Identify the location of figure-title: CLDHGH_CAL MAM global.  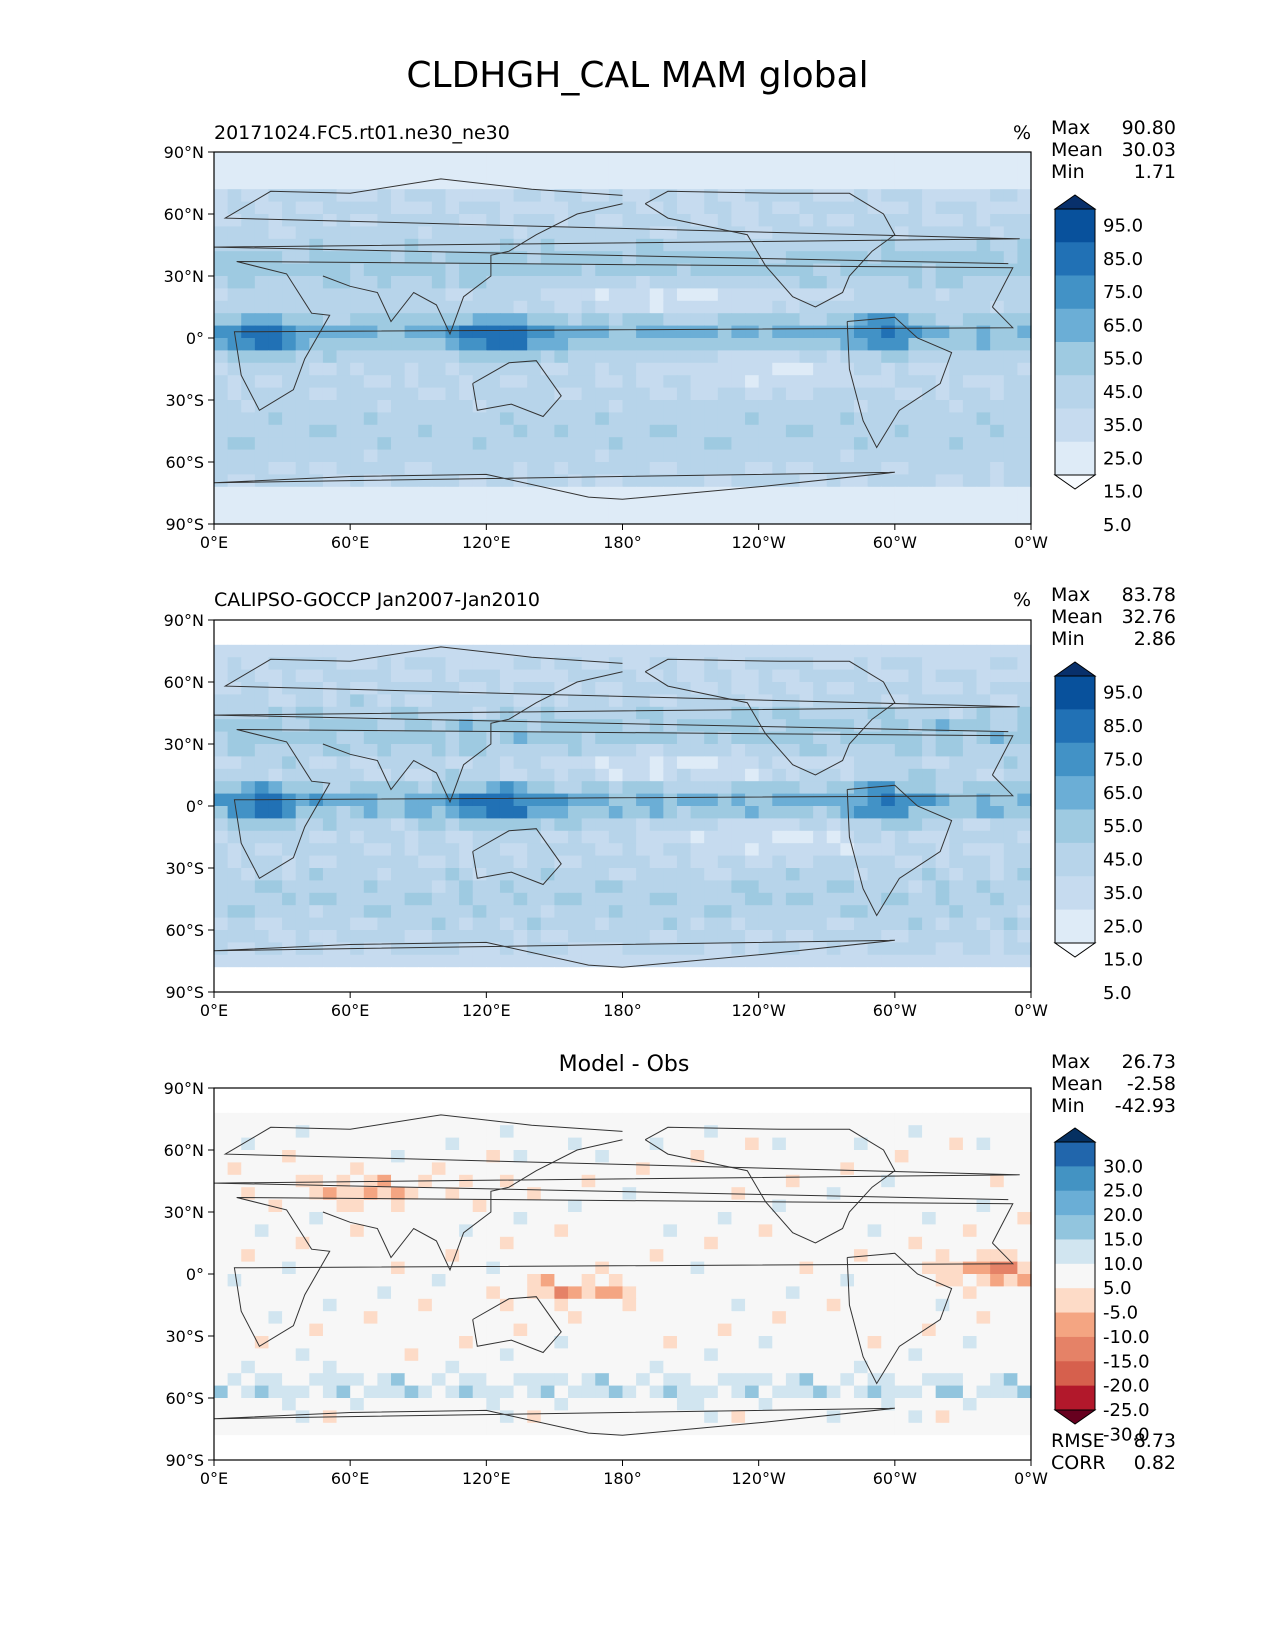
(637, 75).